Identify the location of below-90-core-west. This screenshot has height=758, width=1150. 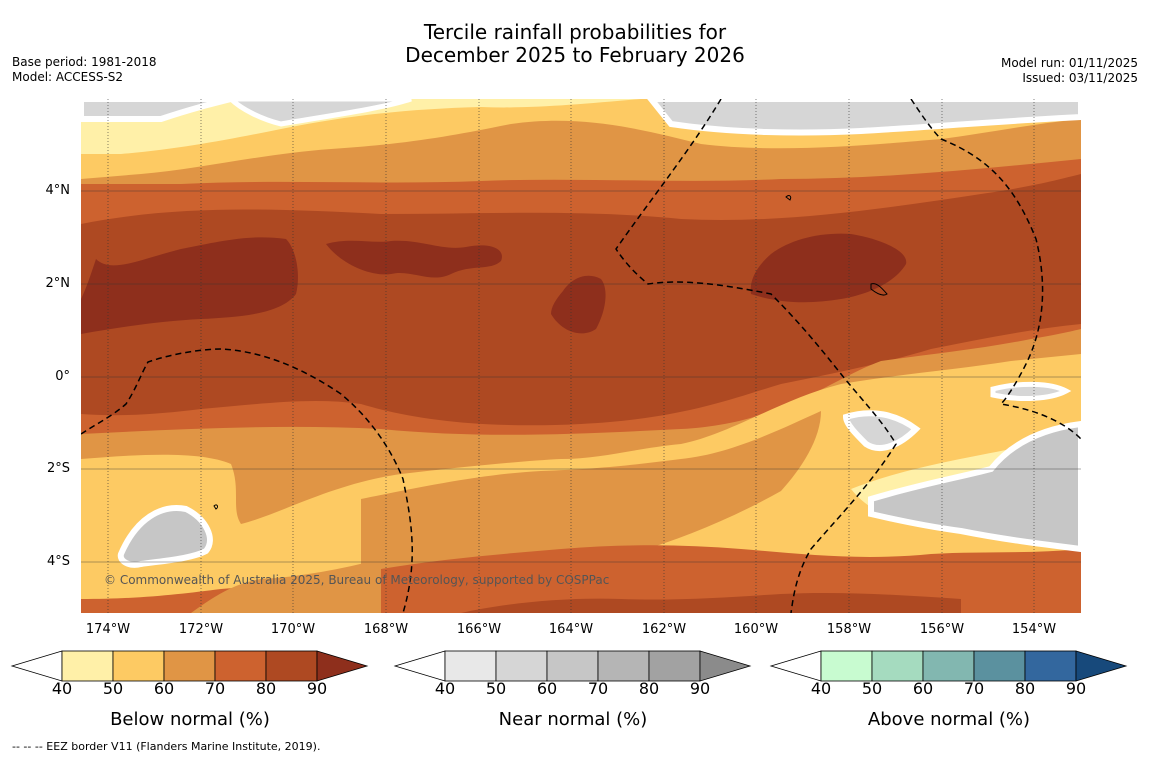
(189, 285).